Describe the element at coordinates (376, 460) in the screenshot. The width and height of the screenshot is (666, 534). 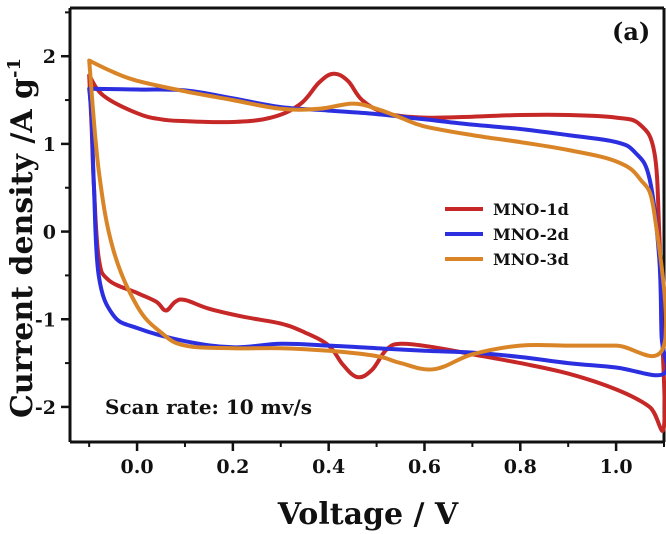
I see `x-axis-ticks: 0.0 0.2 0.4 0.6 0.8 1.0` at that location.